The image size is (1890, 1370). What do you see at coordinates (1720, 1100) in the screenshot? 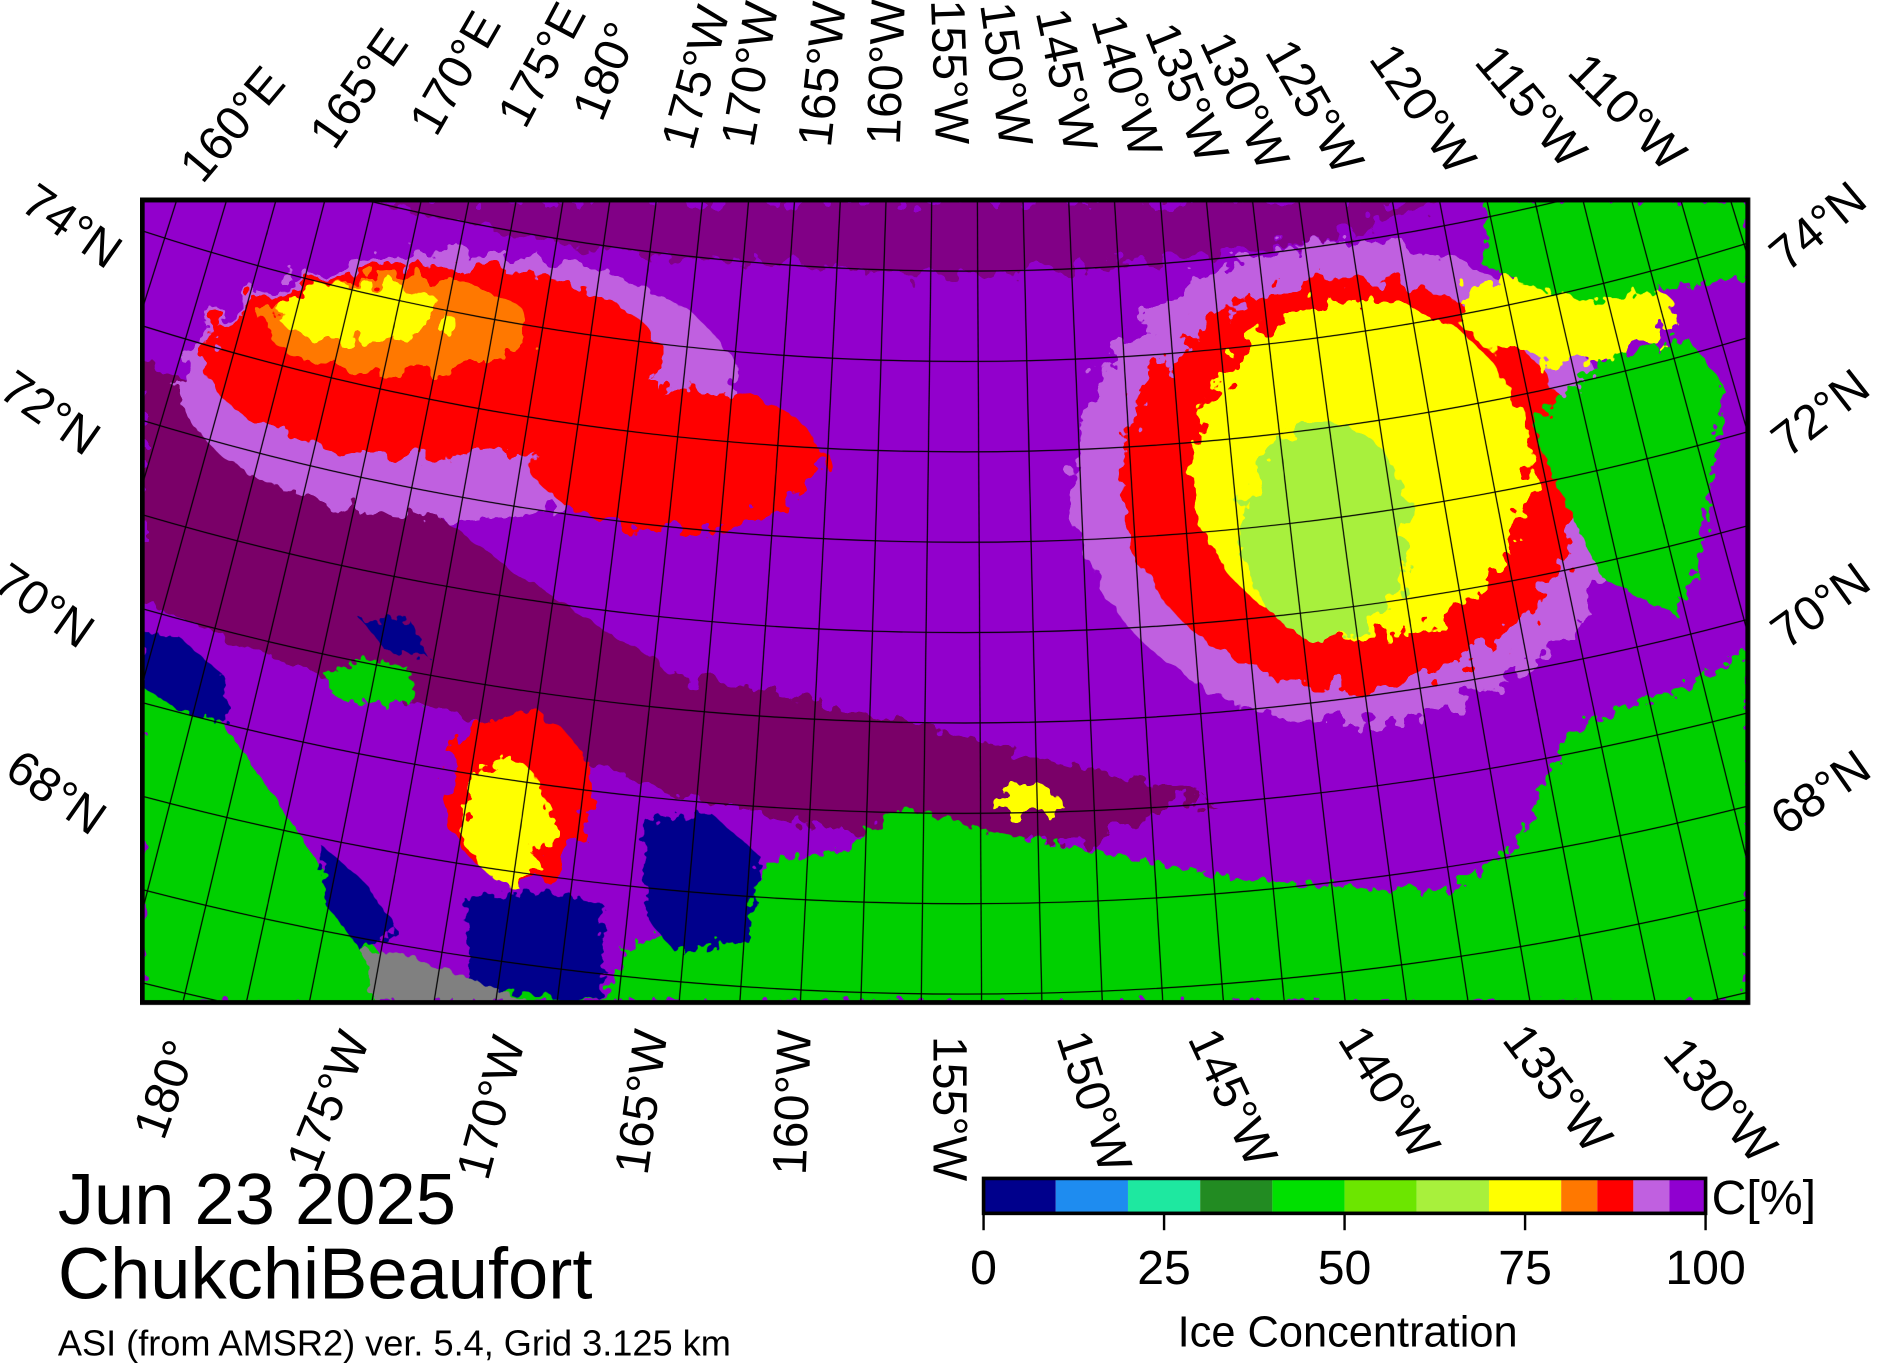
I see `longitude-label: 130°W` at bounding box center [1720, 1100].